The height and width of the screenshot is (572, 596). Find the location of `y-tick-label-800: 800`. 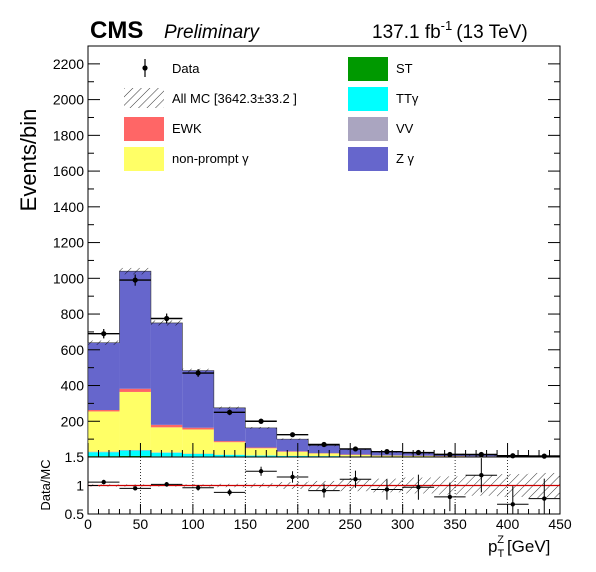

y-tick-label-800: 800 is located at coordinates (73, 314).